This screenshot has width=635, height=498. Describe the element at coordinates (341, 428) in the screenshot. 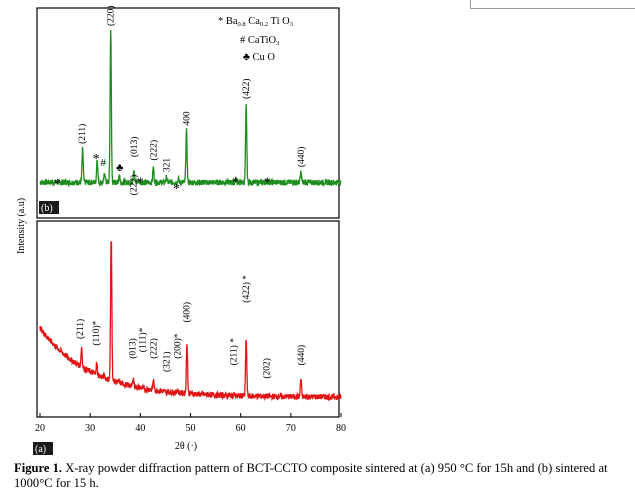

I see `x-tick-label-6: 80` at that location.